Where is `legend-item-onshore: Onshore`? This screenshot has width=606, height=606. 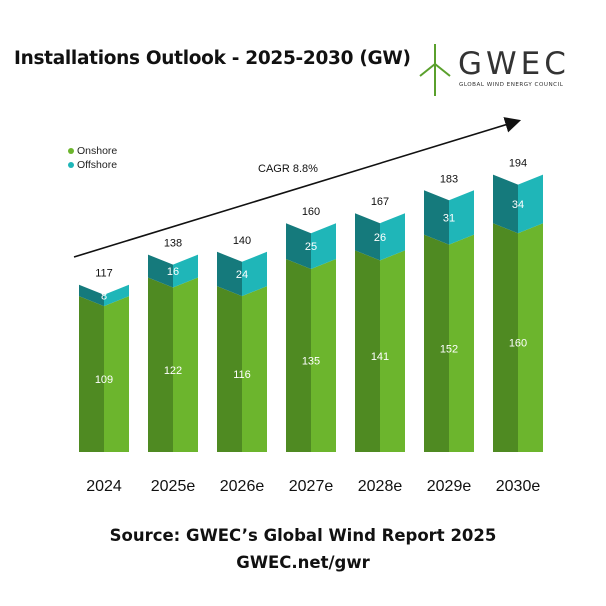
legend-item-onshore: Onshore is located at coordinates (92, 151).